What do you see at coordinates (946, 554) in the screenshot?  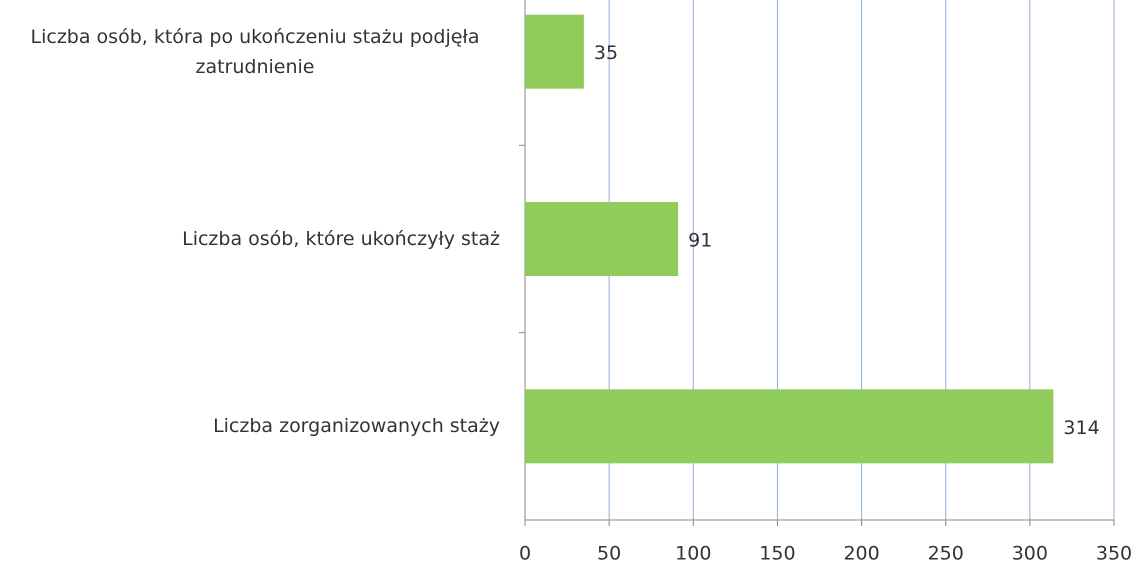 I see `x-tick-label: 250` at bounding box center [946, 554].